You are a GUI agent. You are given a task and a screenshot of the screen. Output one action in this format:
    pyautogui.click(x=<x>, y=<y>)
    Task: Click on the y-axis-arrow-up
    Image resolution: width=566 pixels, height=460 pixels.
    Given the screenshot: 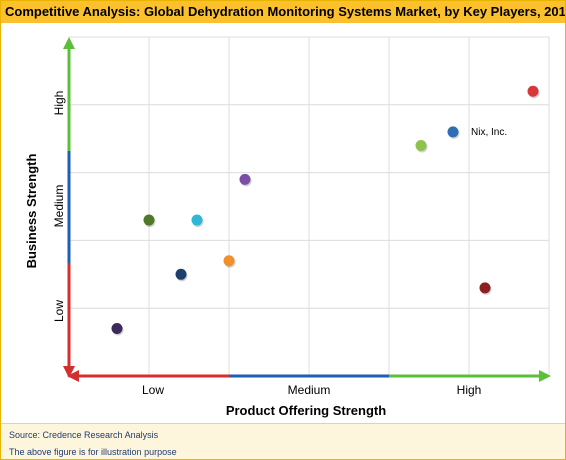 What is the action you would take?
    pyautogui.click(x=69, y=43)
    